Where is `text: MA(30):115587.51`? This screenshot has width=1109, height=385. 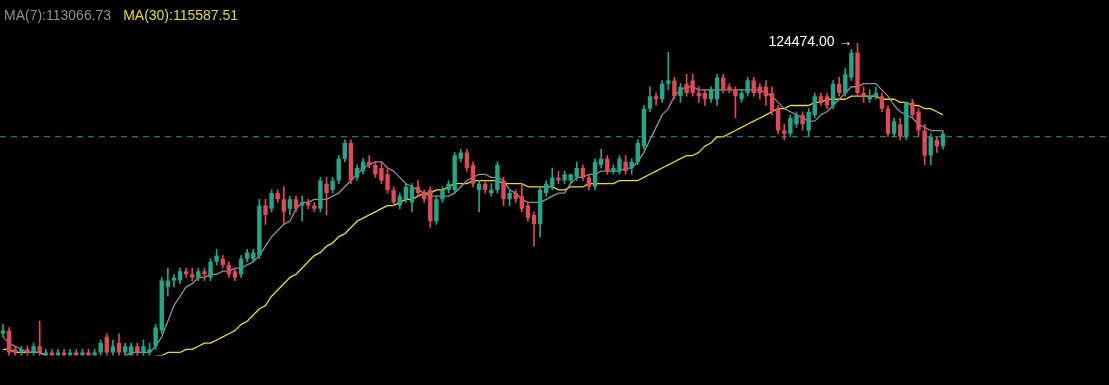 text: MA(30):115587.51 is located at coordinates (181, 14).